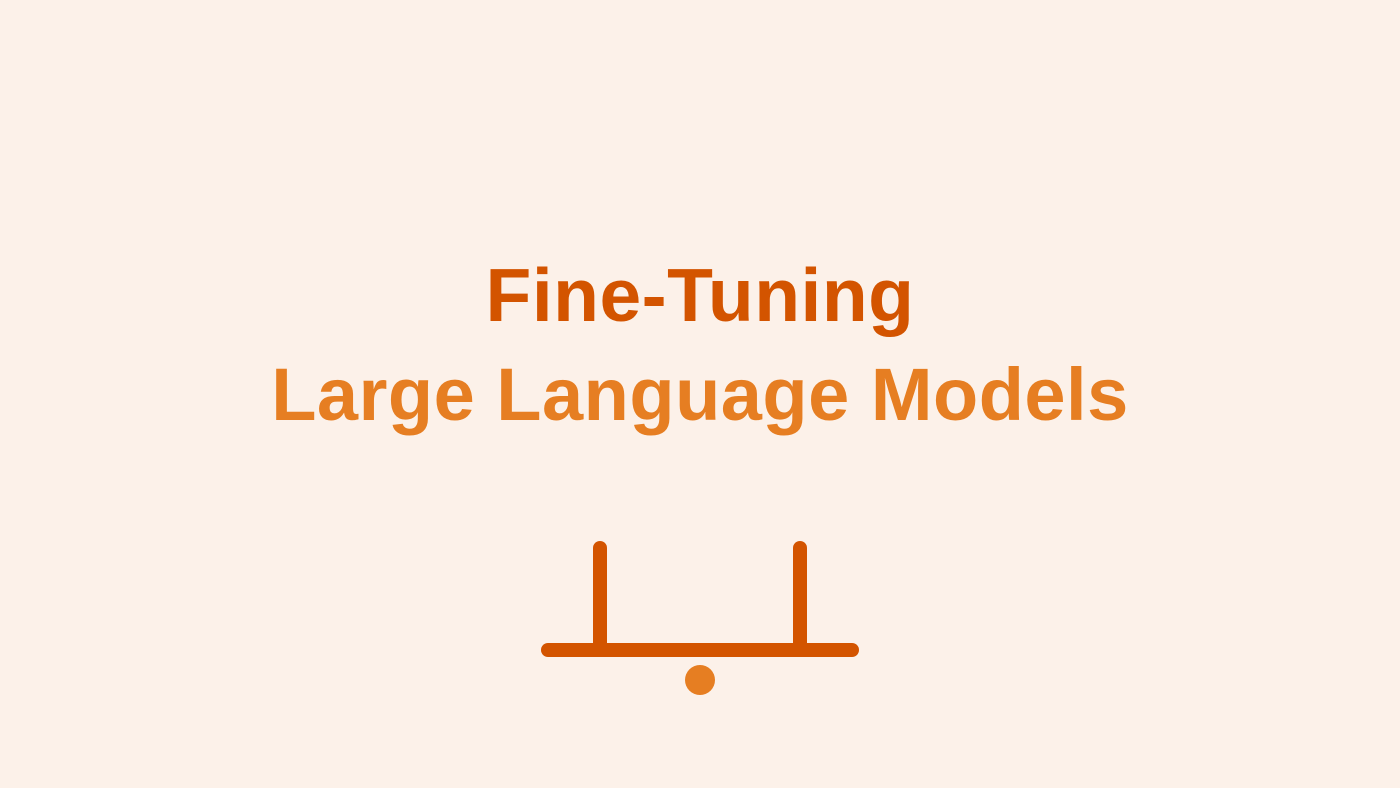 The width and height of the screenshot is (1400, 788). Describe the element at coordinates (700, 618) in the screenshot. I see `balance-scale-icon` at that location.